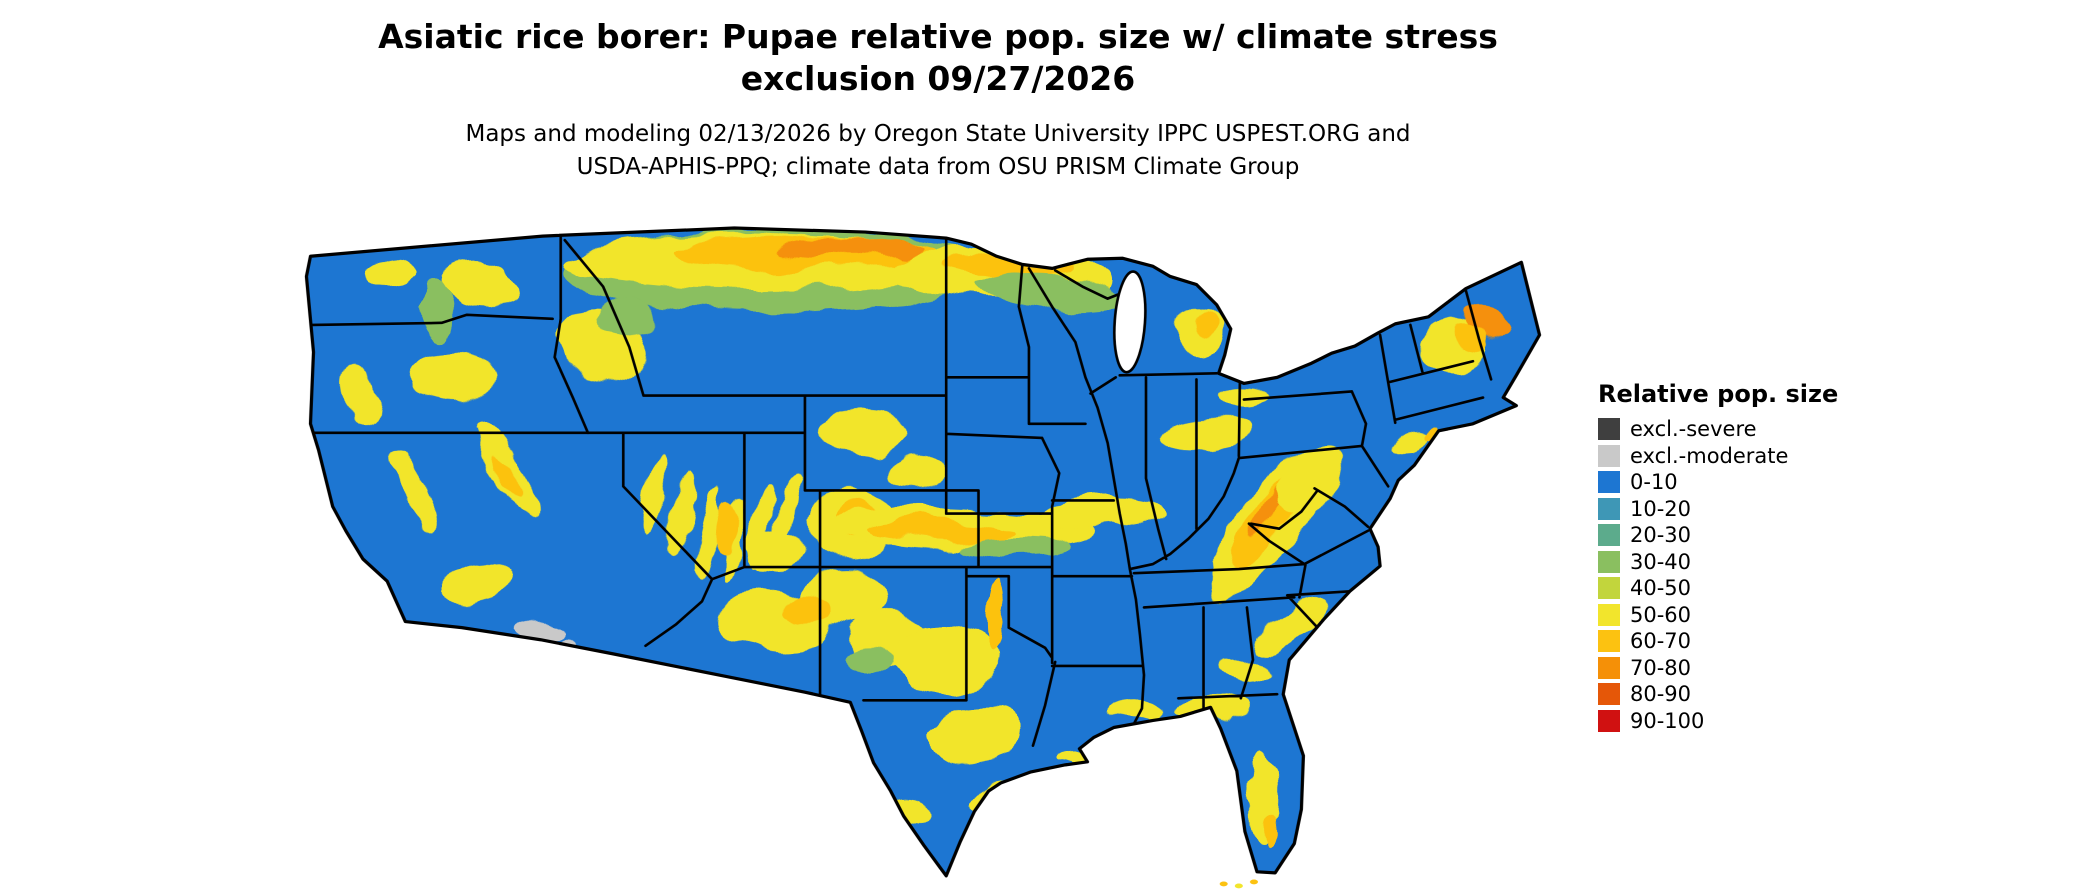  I want to click on legend-item: 10-20, so click(1728, 508).